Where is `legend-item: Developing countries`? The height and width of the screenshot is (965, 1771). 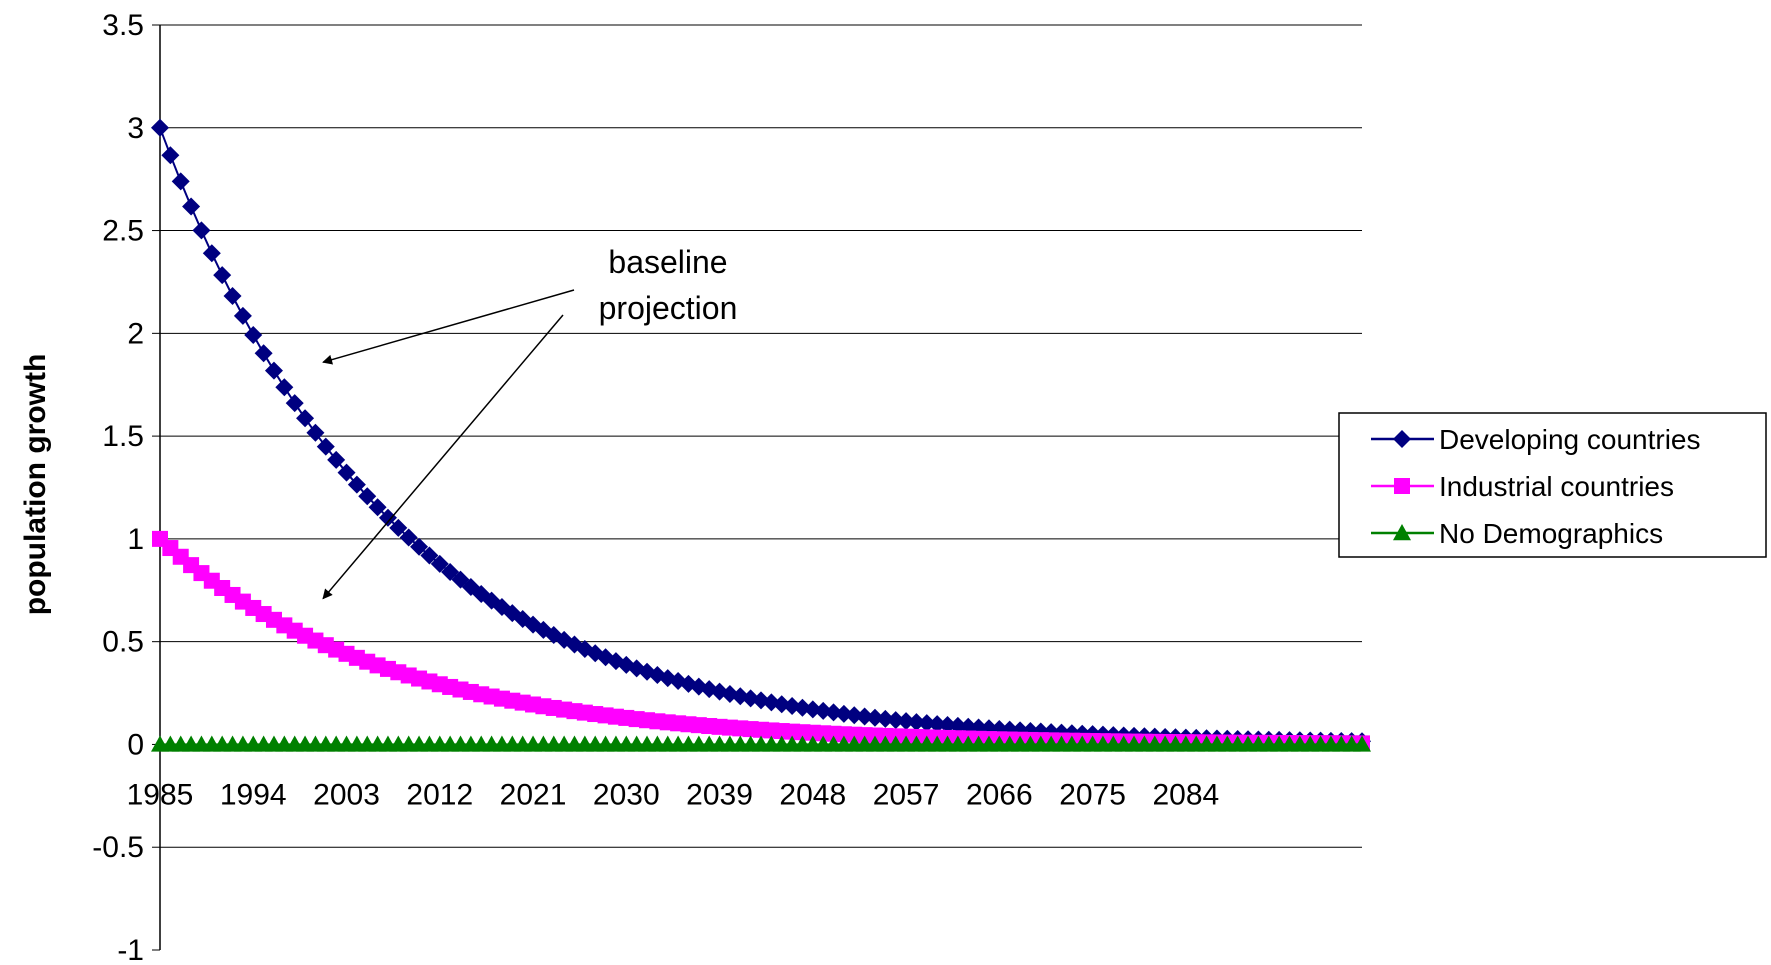
legend-item: Developing countries is located at coordinates (1536, 439).